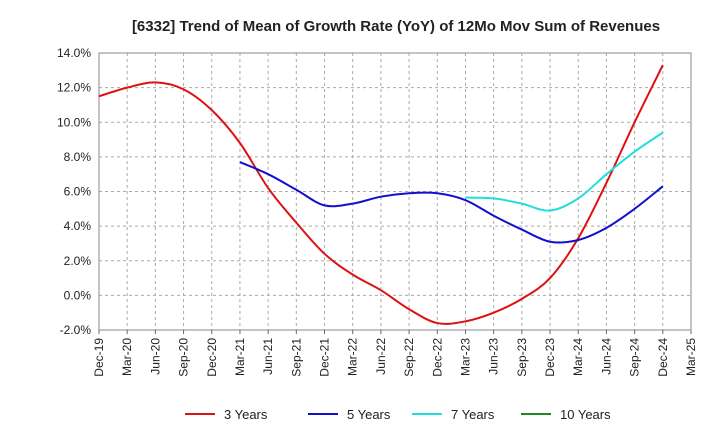 The image size is (720, 445). I want to click on x-tick-label: Mar-21, so click(240, 357).